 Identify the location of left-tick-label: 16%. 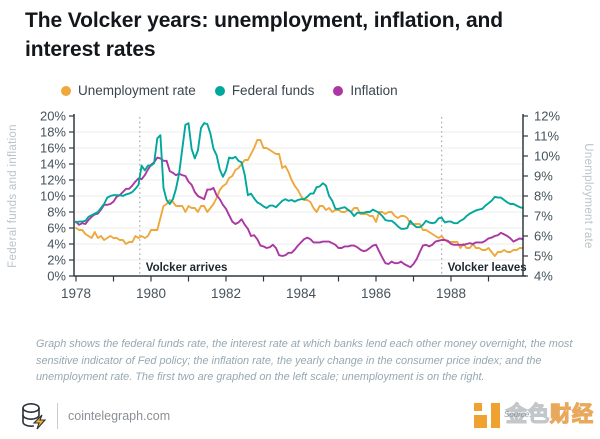
(53, 148).